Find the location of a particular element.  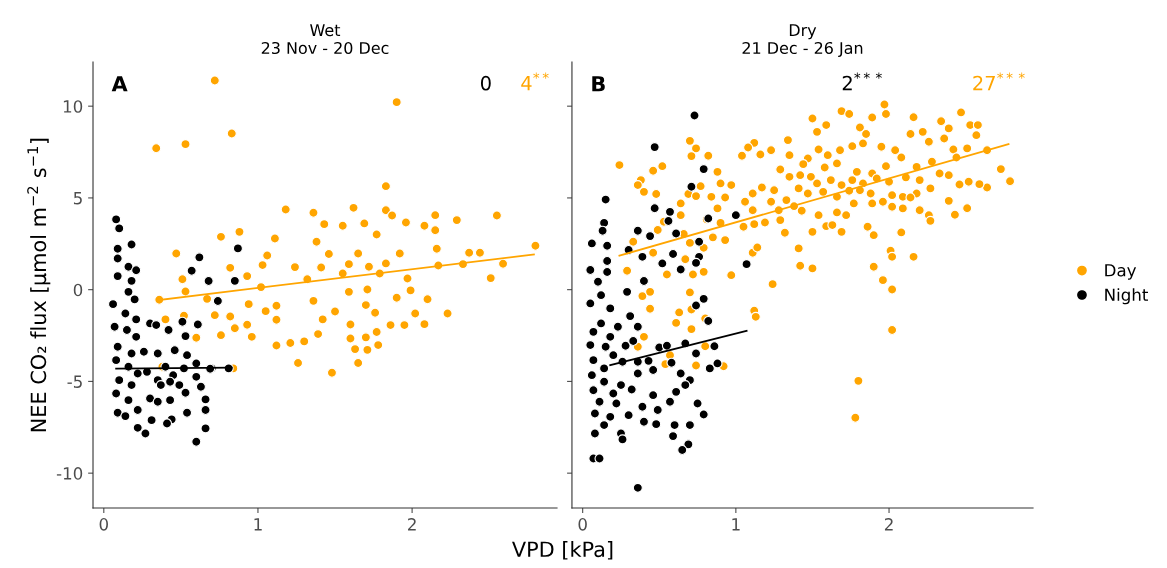

y-axis-title: NEE CO₂ flux [µmol m$^{−2}$ s$^{−1}$] is located at coordinates (39, 285).